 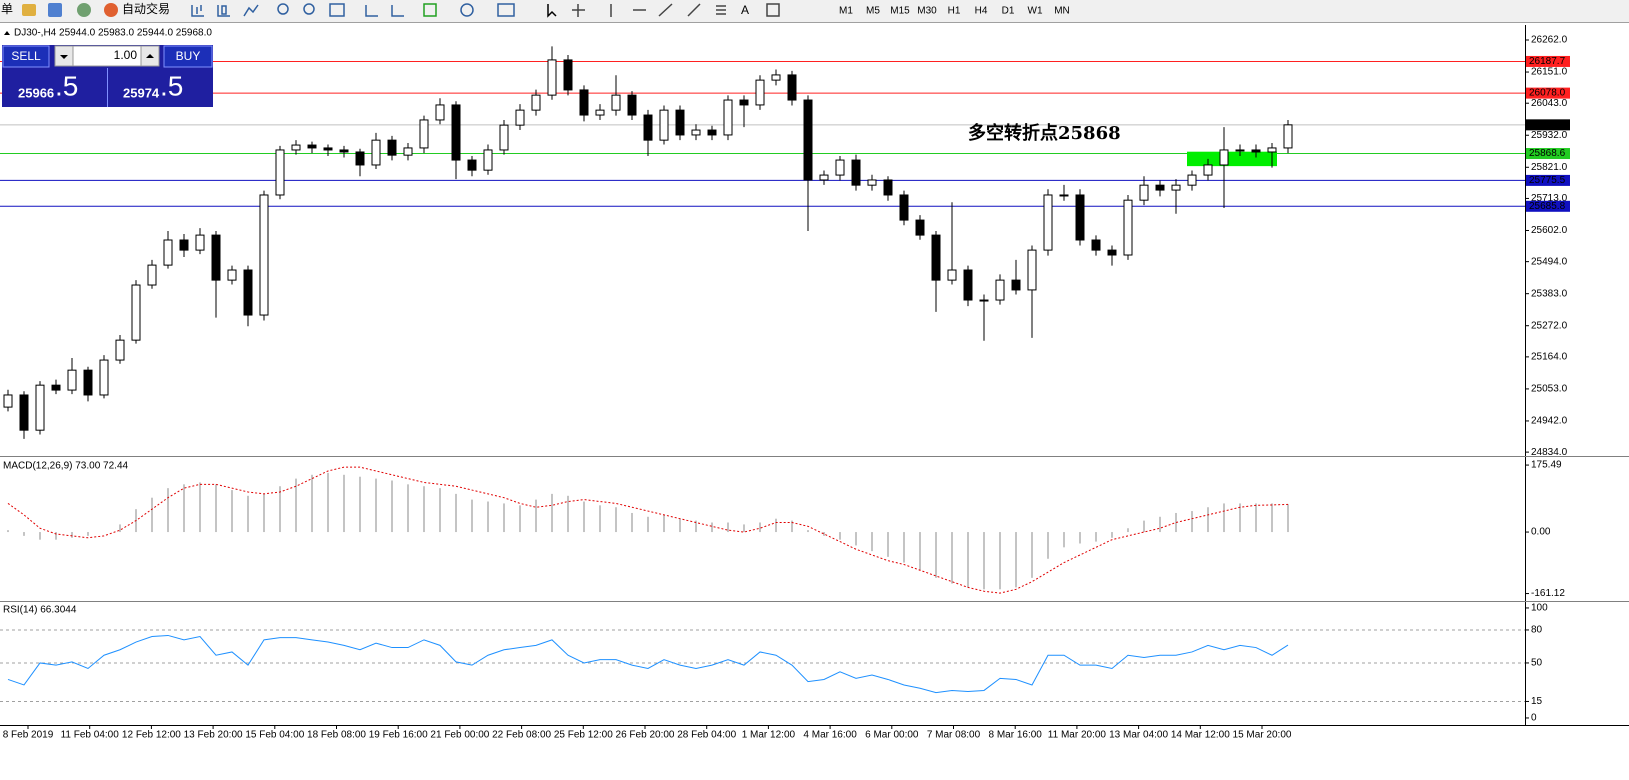 What do you see at coordinates (66, 466) in the screenshot?
I see `indicator-title: MACD(12,26,9) 73.00 72.44` at bounding box center [66, 466].